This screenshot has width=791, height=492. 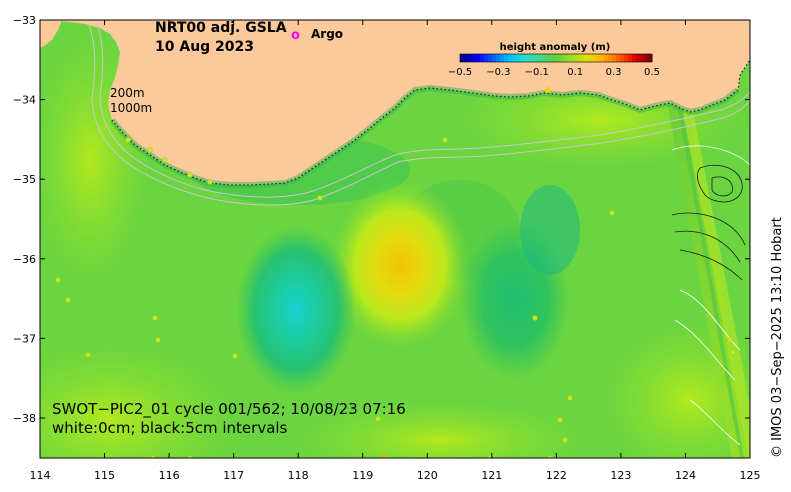 What do you see at coordinates (555, 47) in the screenshot?
I see `colorbar-title: height anomaly (m)` at bounding box center [555, 47].